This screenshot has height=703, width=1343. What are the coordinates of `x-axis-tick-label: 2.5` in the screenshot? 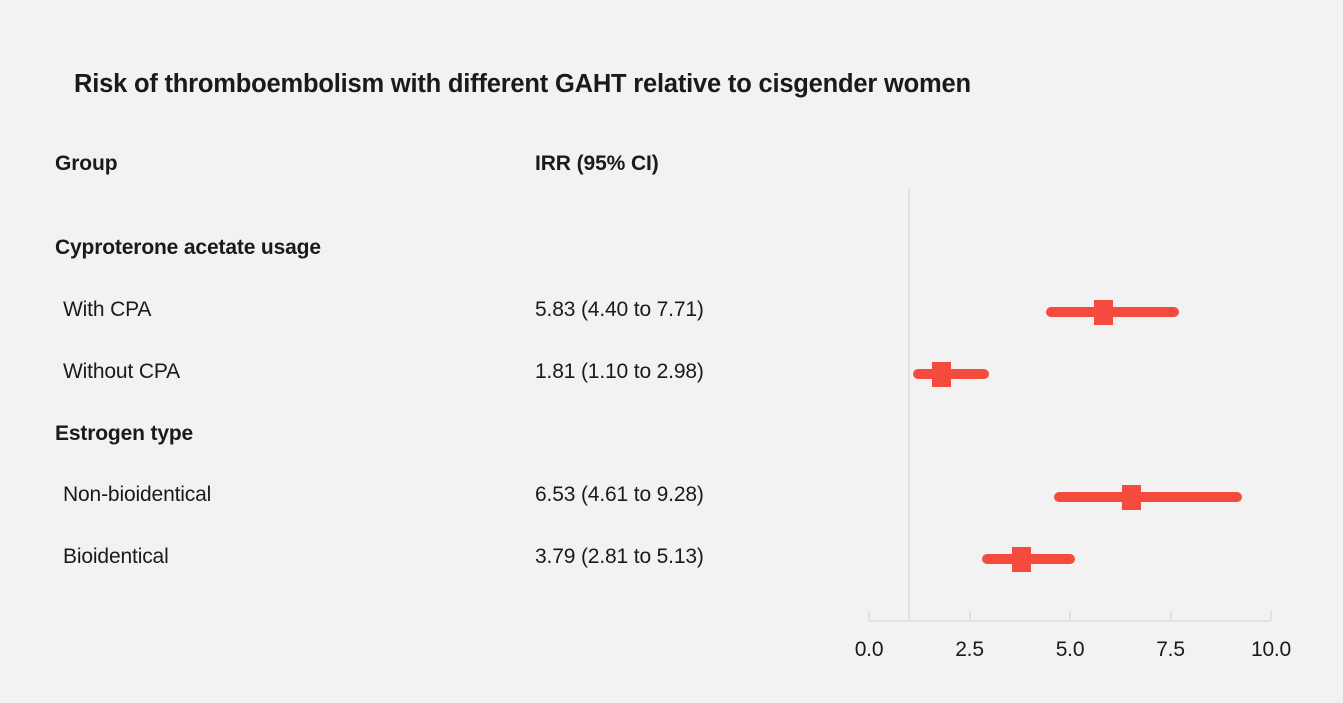 It's located at (969, 649).